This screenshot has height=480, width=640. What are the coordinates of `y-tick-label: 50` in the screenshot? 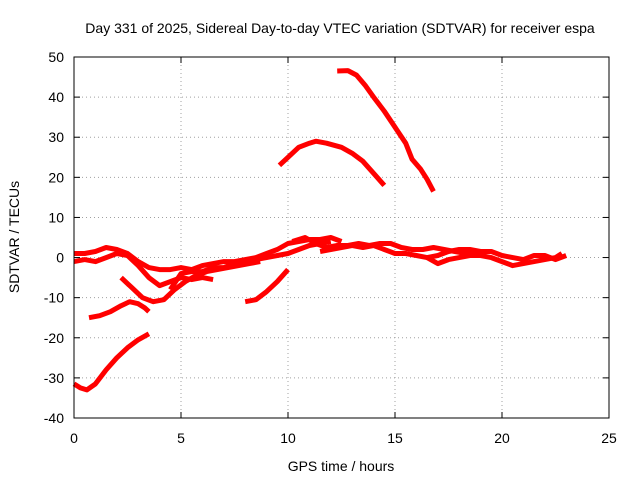 It's located at (56, 57).